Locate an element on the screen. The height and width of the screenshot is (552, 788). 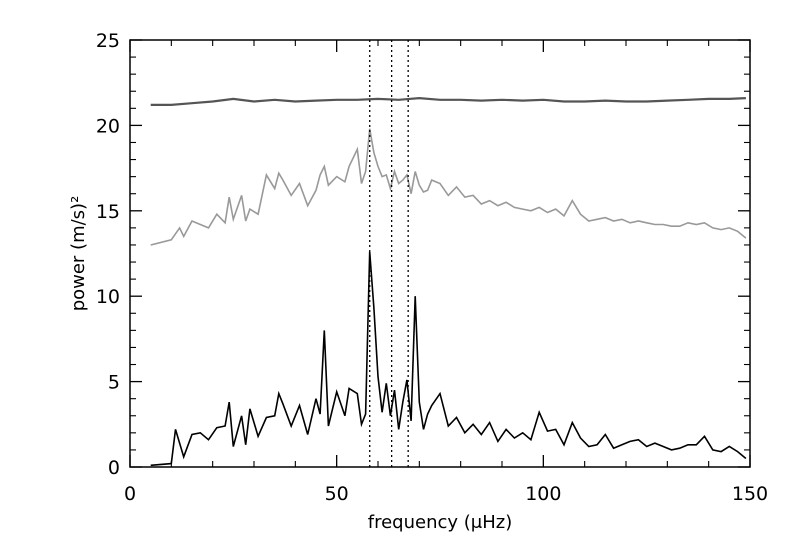
y-axis-label: power (m/s)² is located at coordinates (78, 254).